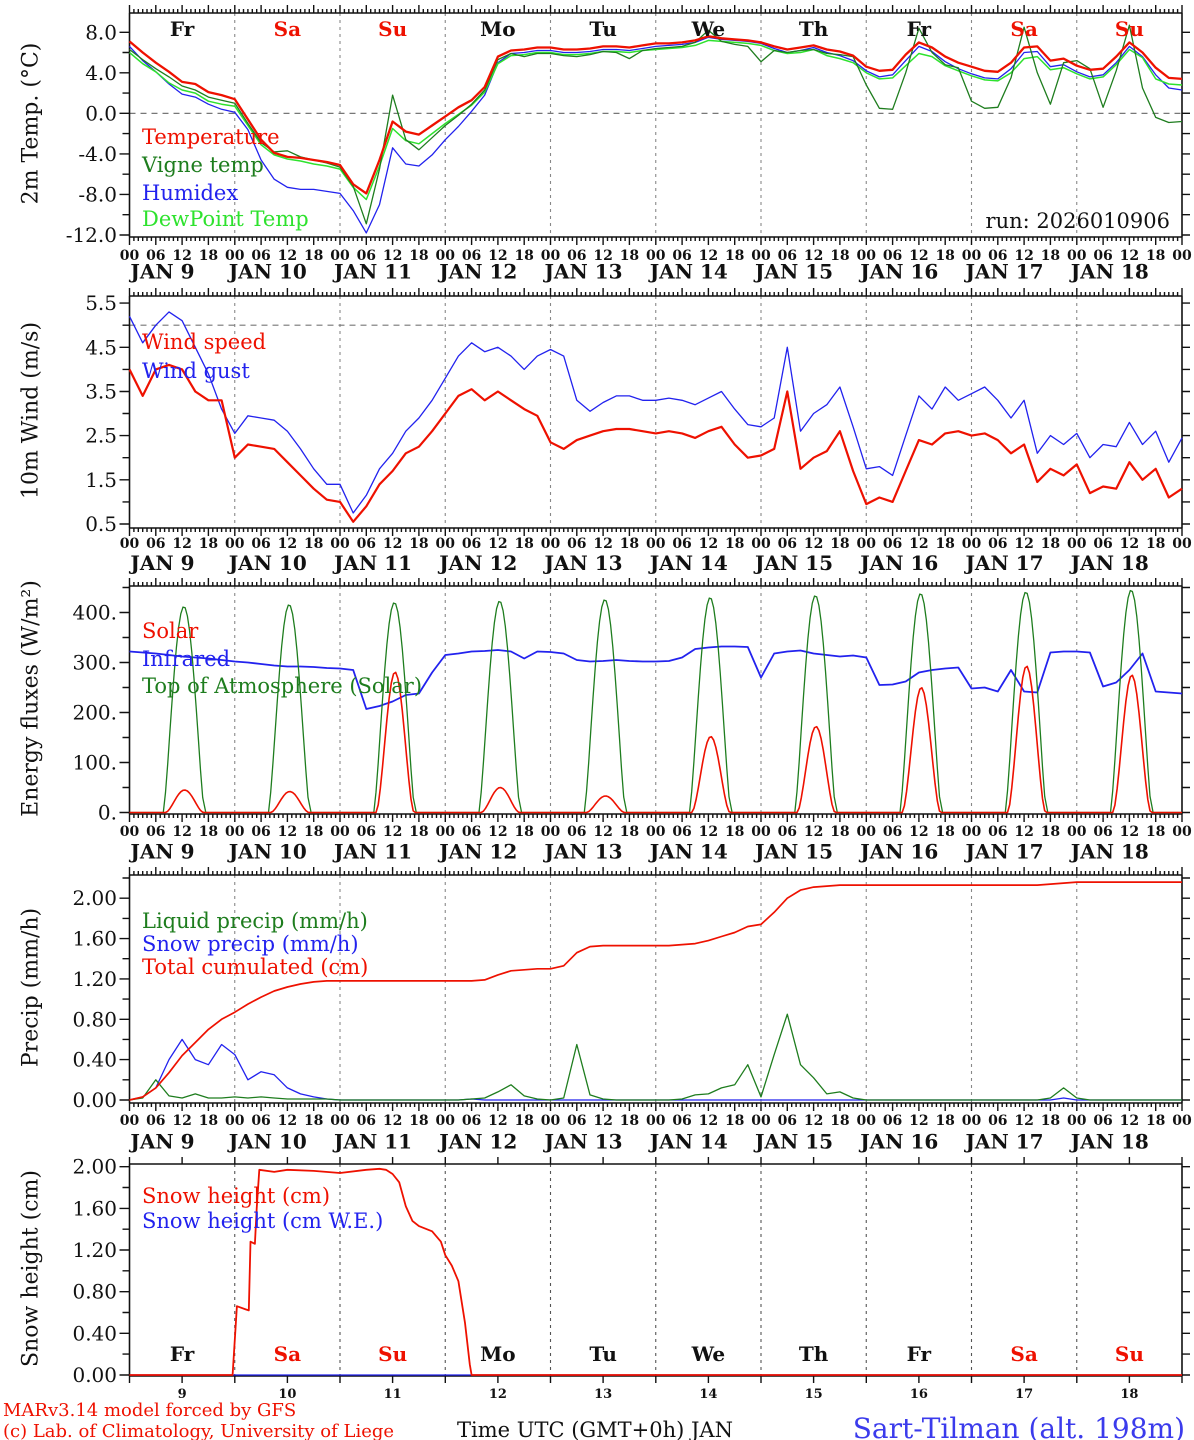  Describe the element at coordinates (236, 1196) in the screenshot. I see `legend-snow-height: Snow height (cm)` at that location.